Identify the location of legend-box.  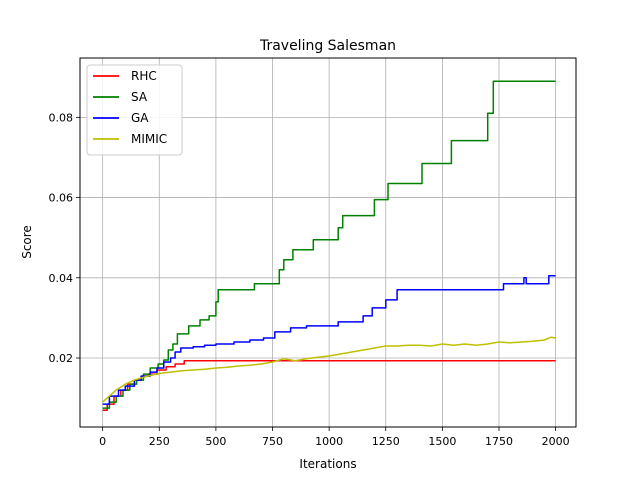
(134, 110).